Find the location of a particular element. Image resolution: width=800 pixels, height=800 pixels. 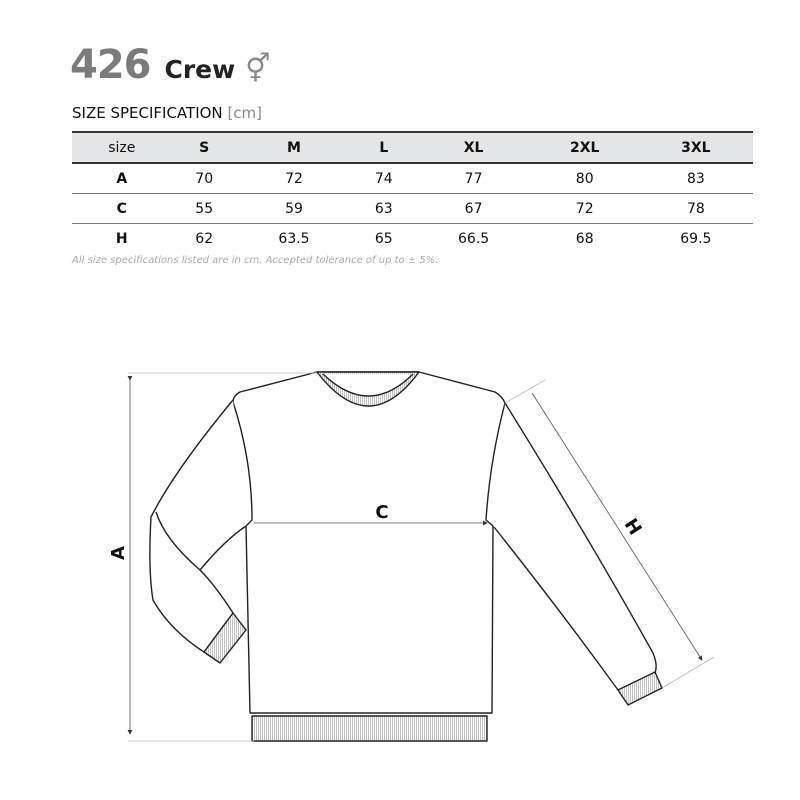

table-header-row: size S M L XL 2XL 3XL is located at coordinates (412, 147).